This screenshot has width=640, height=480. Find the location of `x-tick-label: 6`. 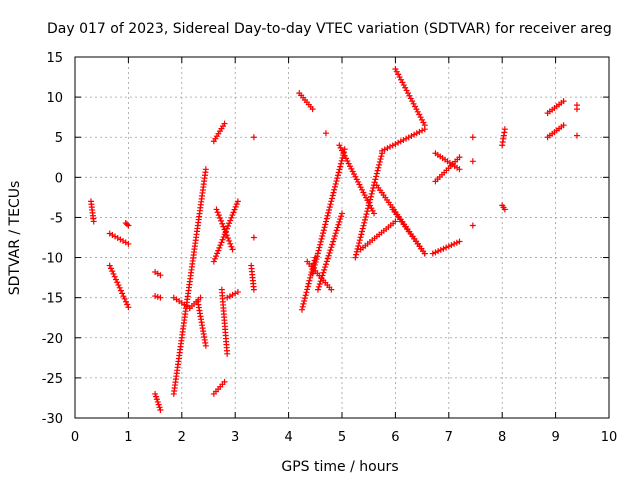

x-tick-label: 6 is located at coordinates (395, 437).